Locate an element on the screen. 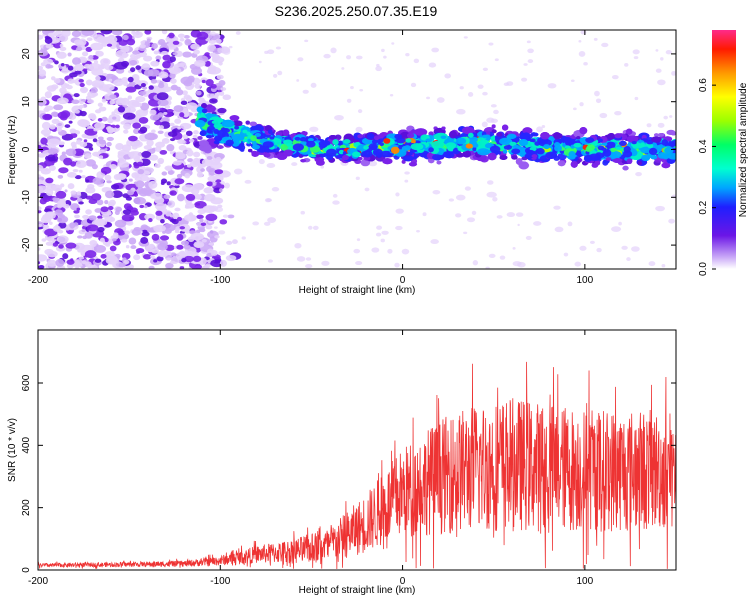 This screenshot has height=600, width=750. heatmap-xtick-label: -200 is located at coordinates (38, 280).